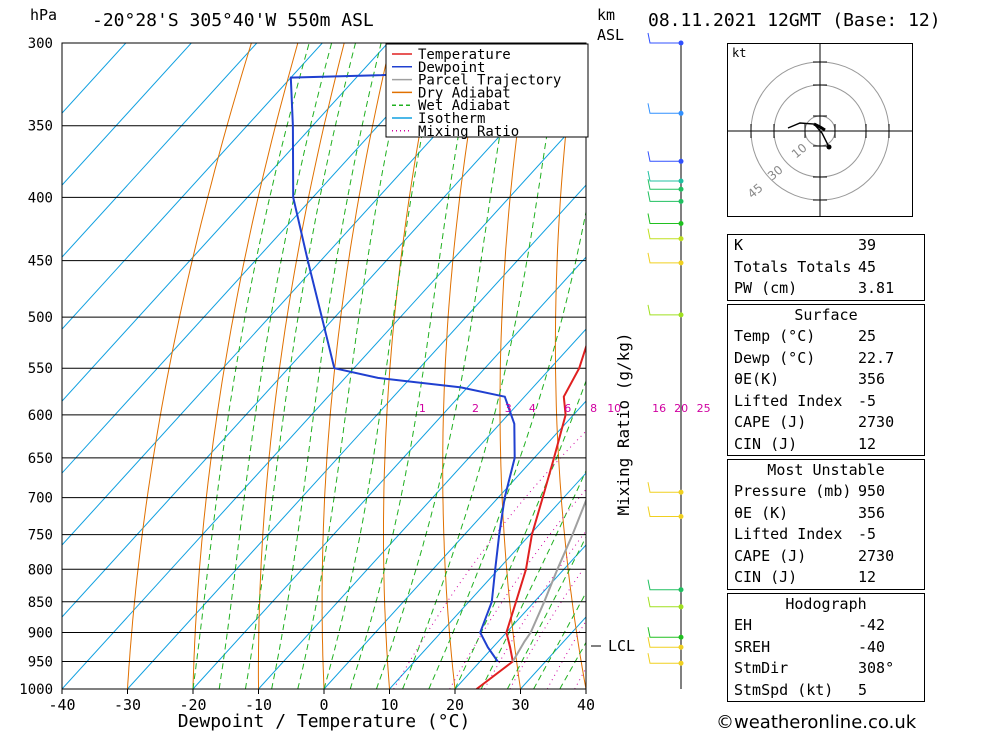 This screenshot has height=733, width=1000. I want to click on surface-value: 25, so click(867, 336).